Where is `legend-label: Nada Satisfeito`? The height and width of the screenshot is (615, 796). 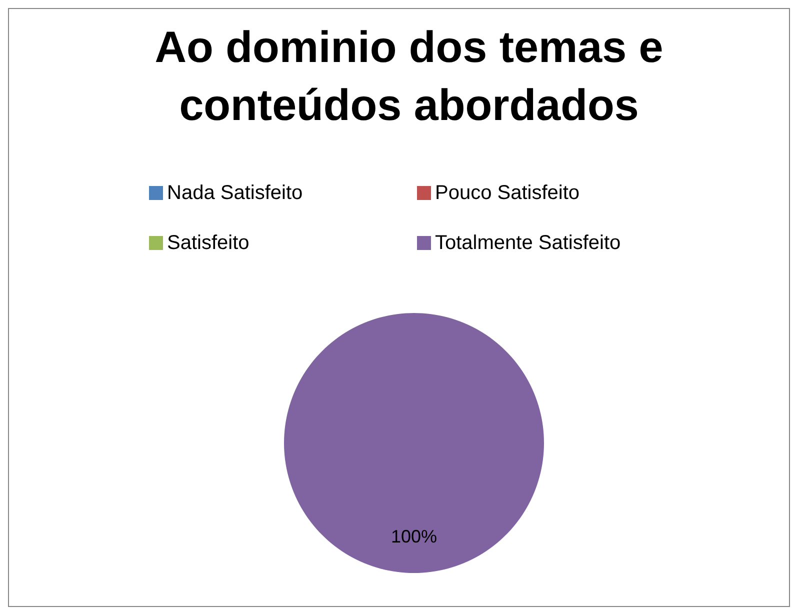 legend-label: Nada Satisfeito is located at coordinates (235, 193).